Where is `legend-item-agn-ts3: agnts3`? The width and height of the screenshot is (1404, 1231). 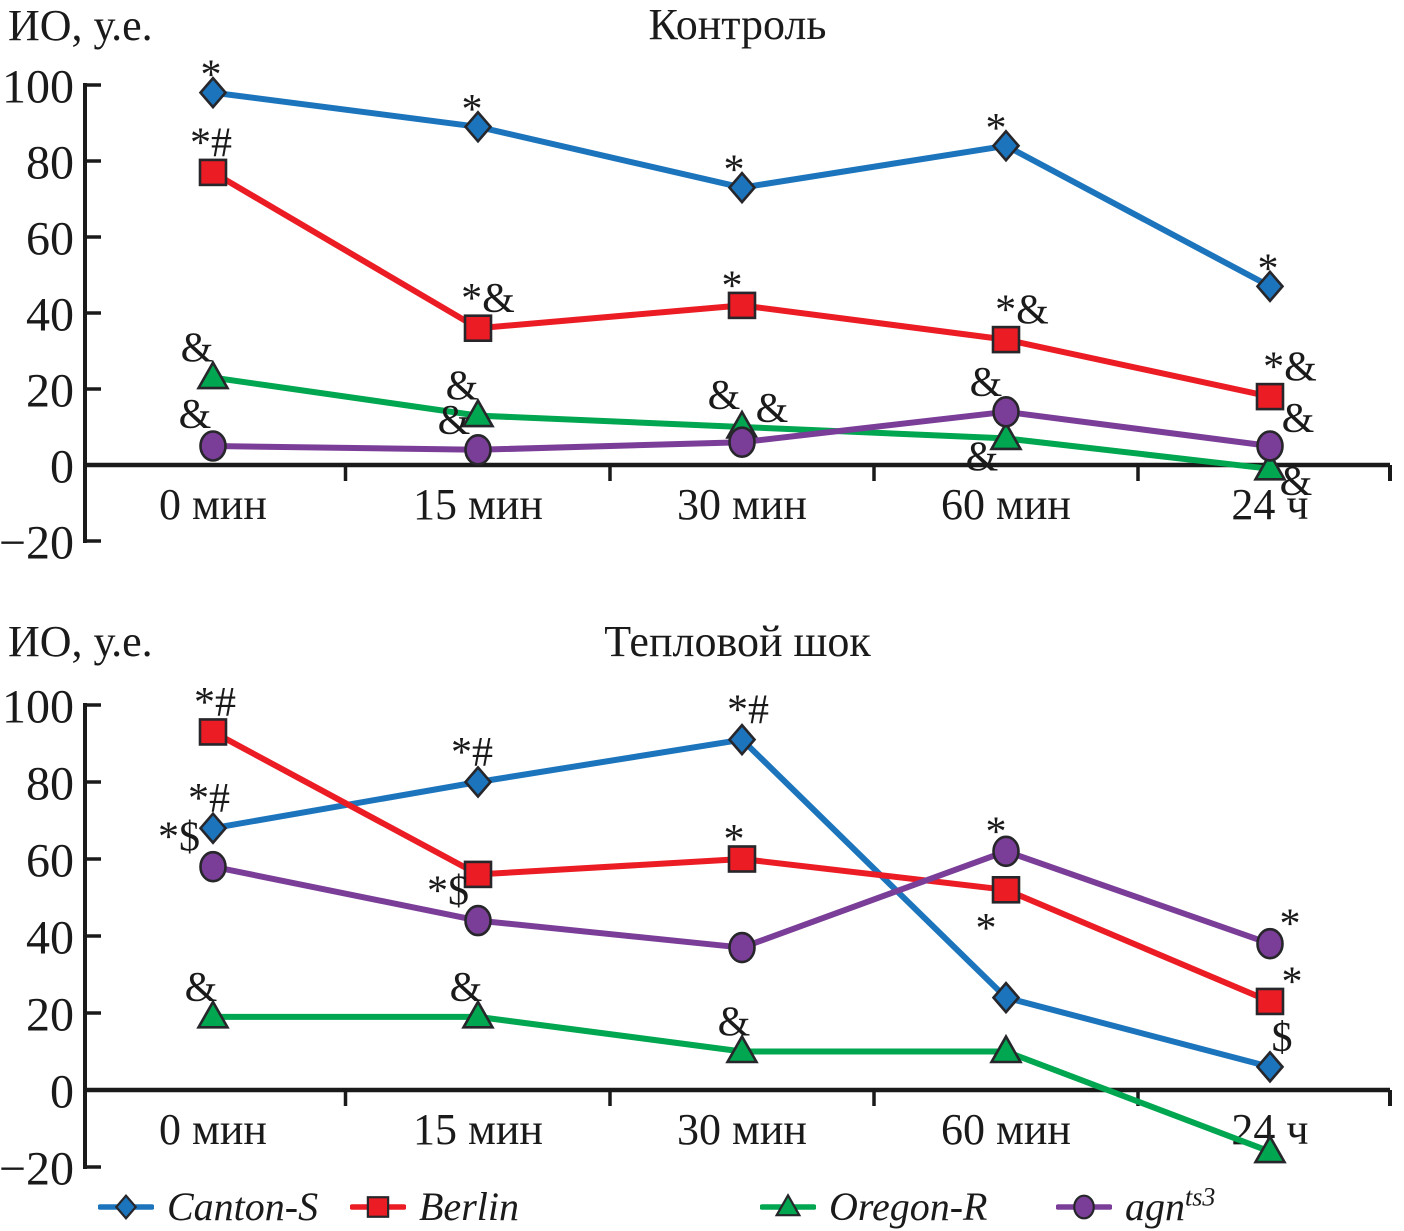 legend-item-agn-ts3: agnts3 is located at coordinates (1135, 1207).